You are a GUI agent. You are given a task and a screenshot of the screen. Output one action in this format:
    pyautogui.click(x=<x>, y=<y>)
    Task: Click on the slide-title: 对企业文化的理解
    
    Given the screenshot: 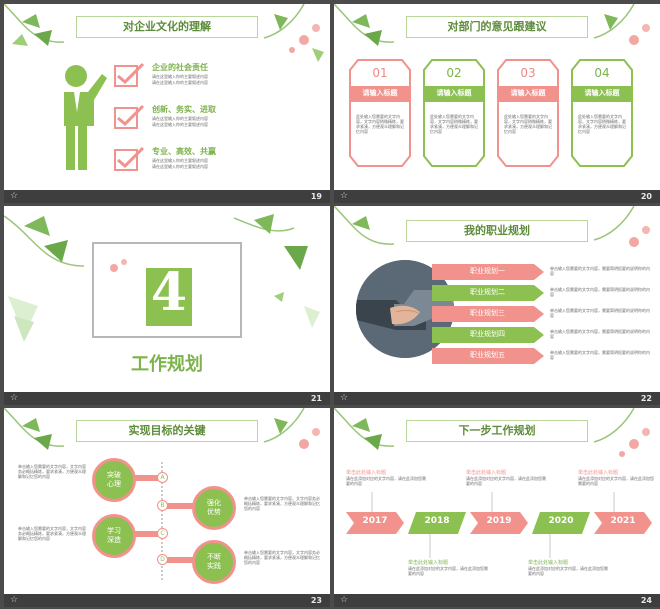 What is the action you would take?
    pyautogui.click(x=167, y=26)
    